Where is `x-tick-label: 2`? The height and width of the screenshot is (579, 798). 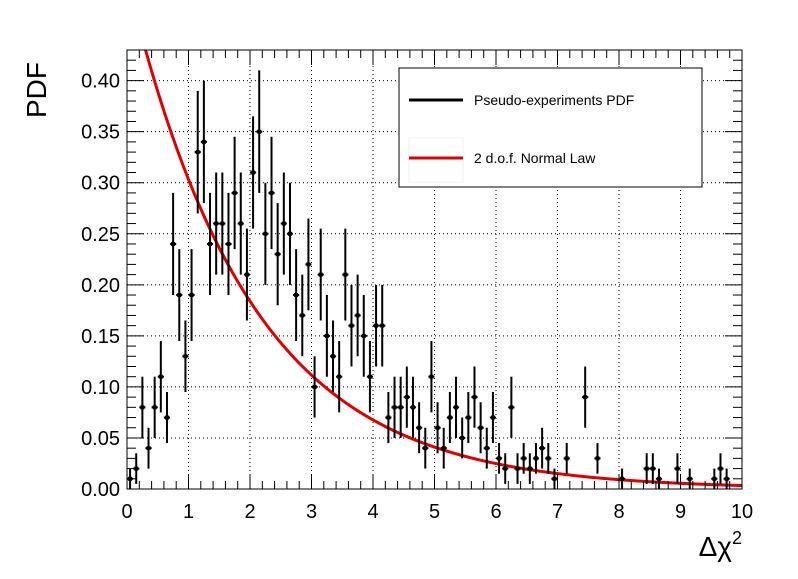
x-tick-label: 2 is located at coordinates (249, 512).